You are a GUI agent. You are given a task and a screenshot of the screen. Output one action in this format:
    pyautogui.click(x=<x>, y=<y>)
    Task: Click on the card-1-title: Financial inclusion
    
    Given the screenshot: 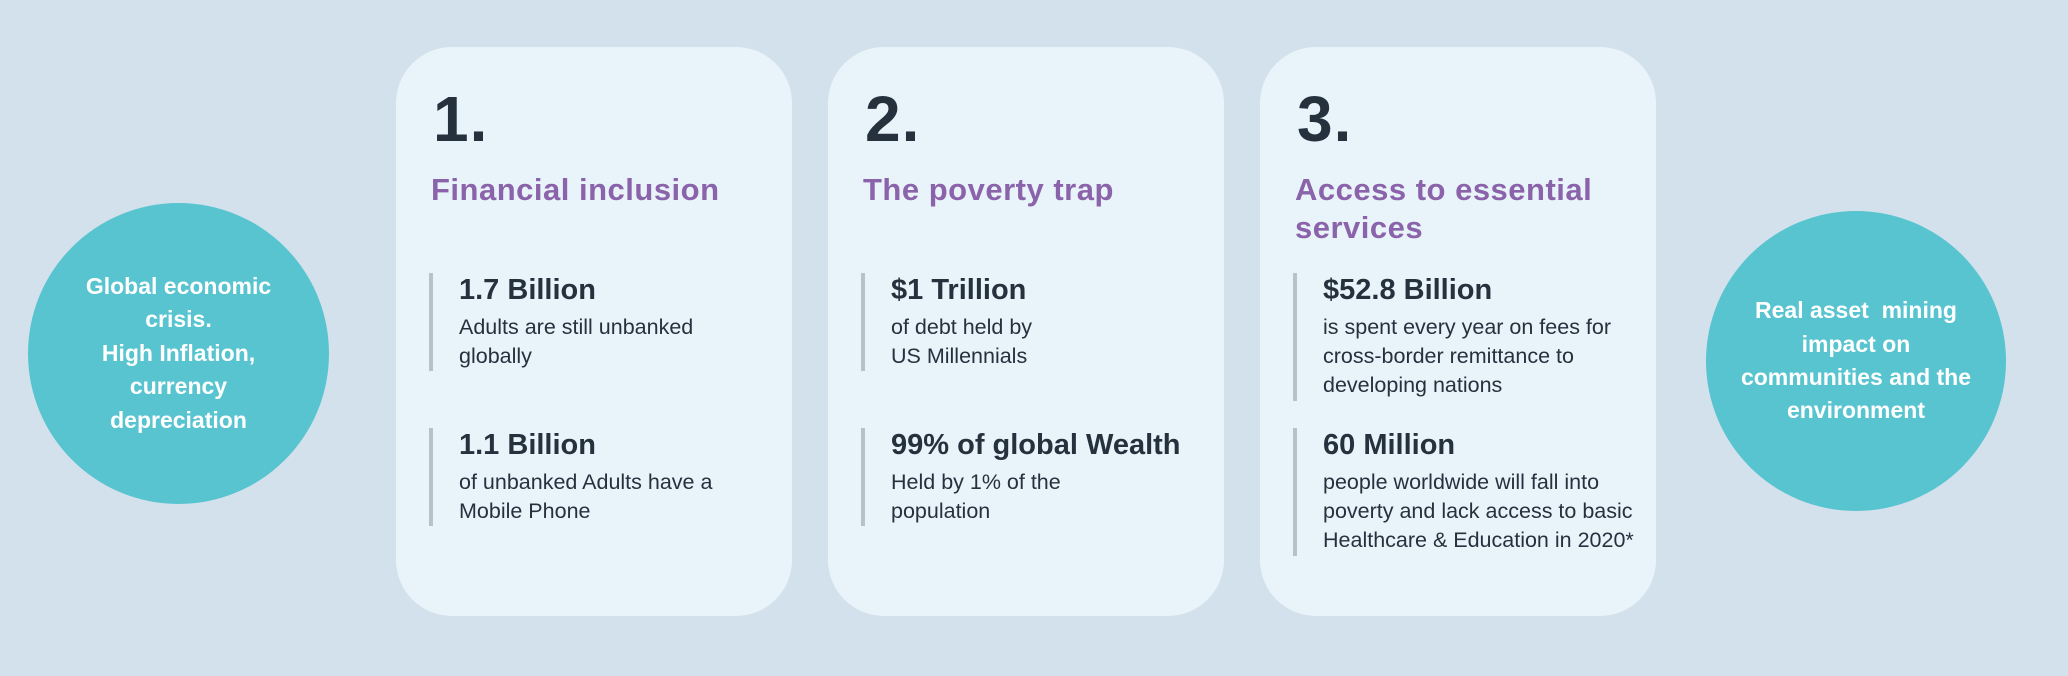 What is the action you would take?
    pyautogui.click(x=575, y=189)
    